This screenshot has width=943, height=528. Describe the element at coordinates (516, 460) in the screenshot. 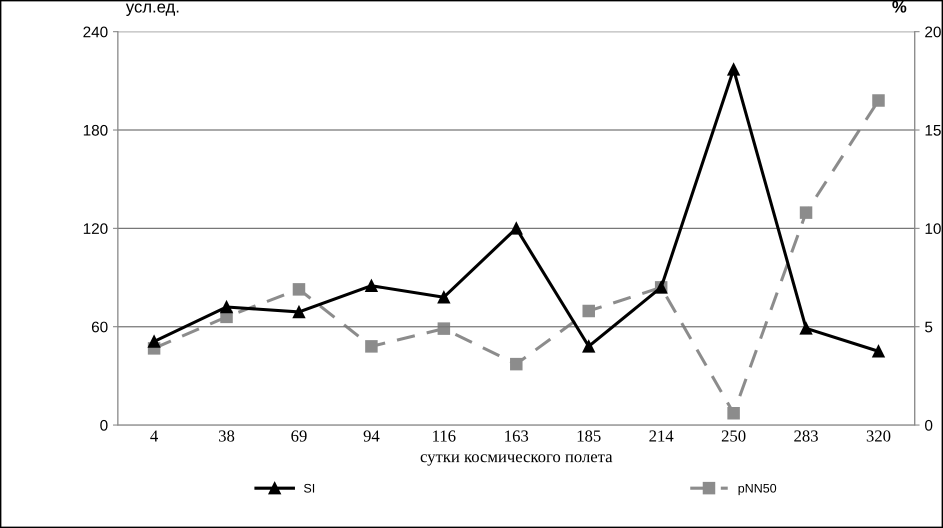

I see `x-axis-title: сутки космического полета` at that location.